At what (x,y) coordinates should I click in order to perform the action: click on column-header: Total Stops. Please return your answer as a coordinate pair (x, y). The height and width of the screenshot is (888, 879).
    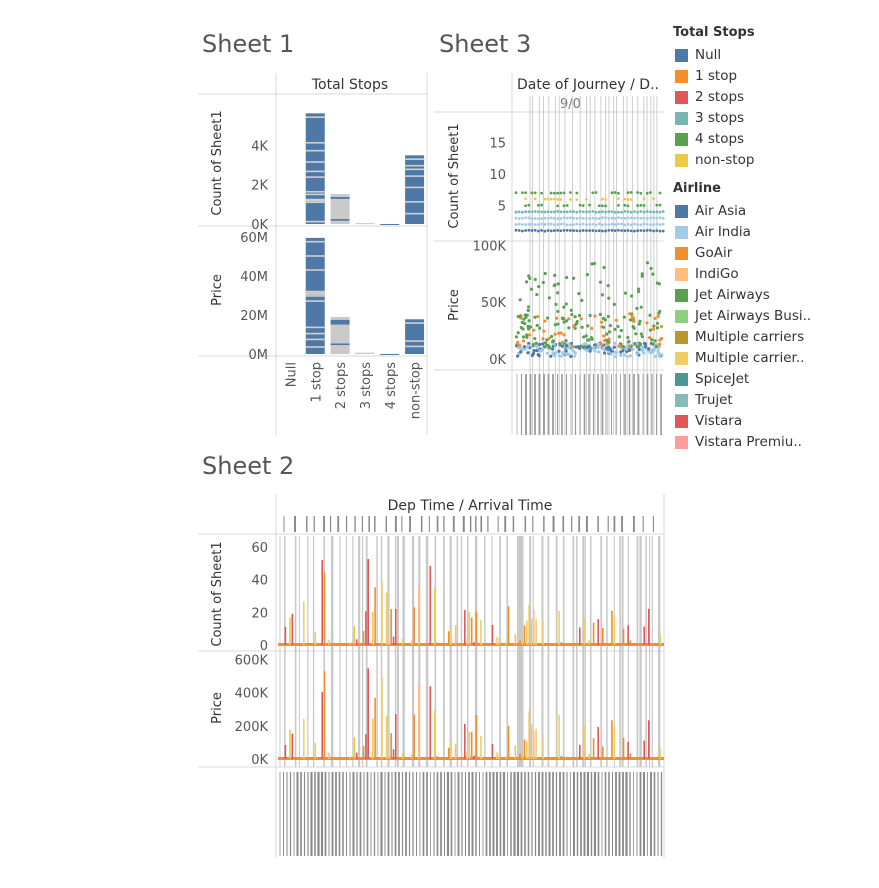
    Looking at the image, I should click on (349, 85).